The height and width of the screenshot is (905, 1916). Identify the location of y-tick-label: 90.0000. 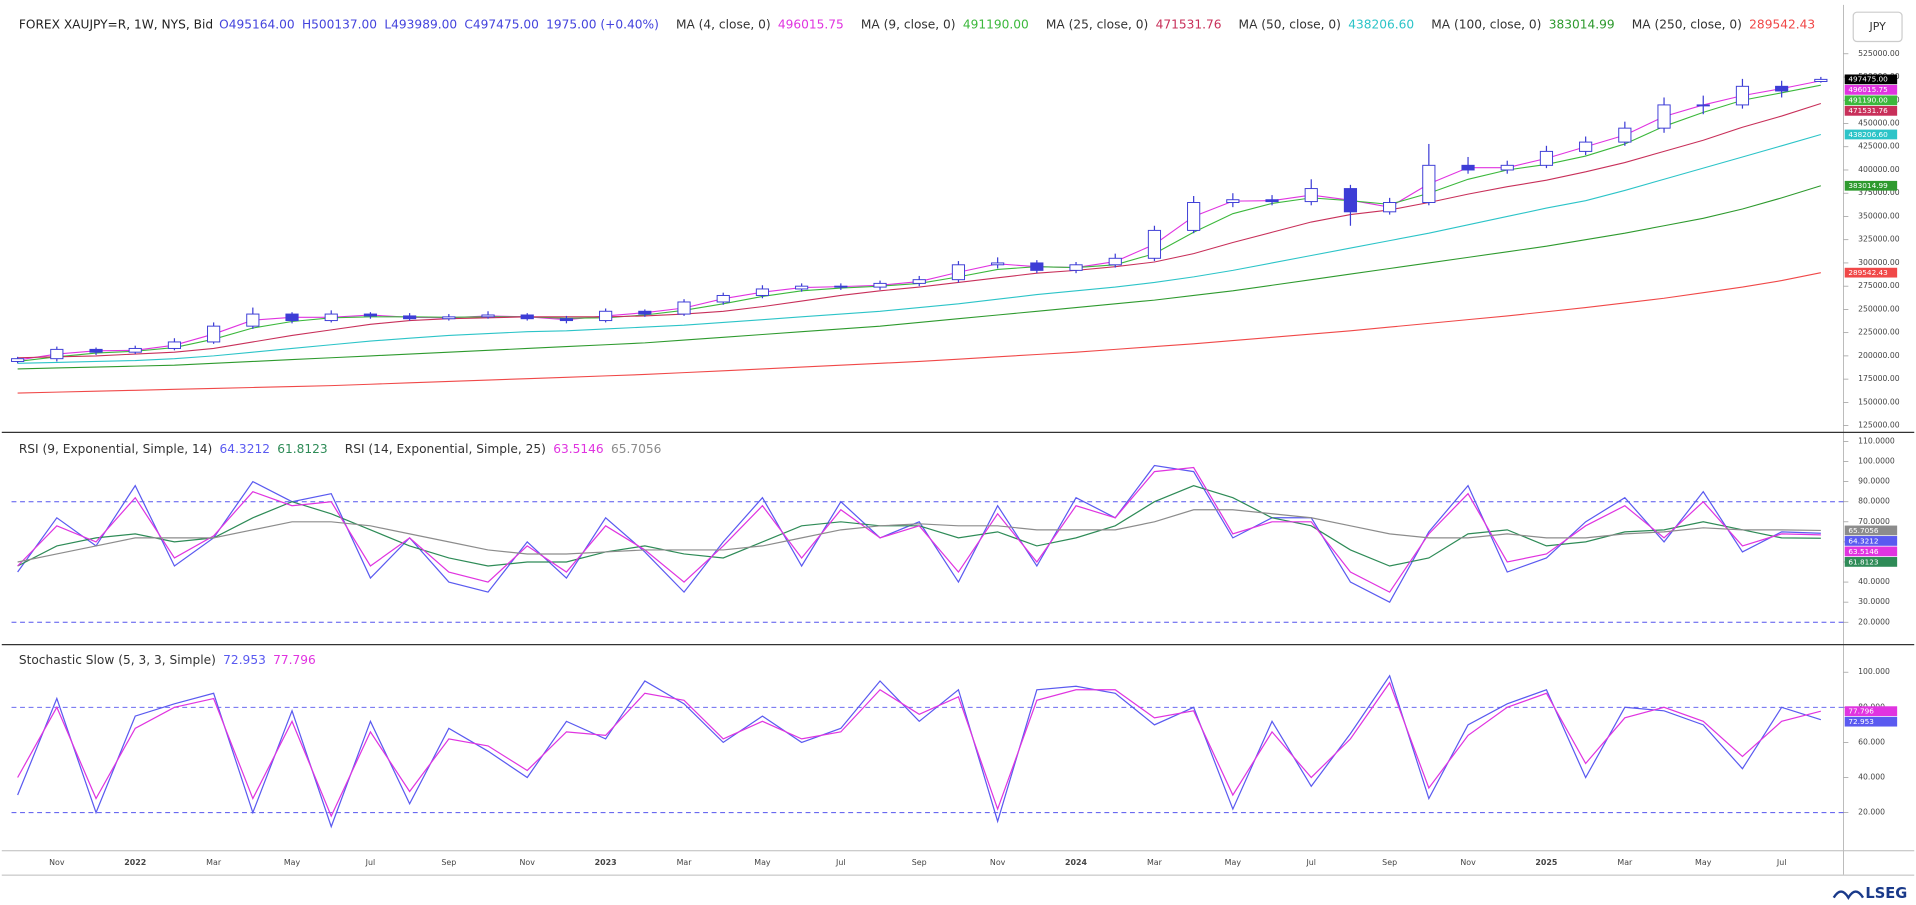
(1874, 481).